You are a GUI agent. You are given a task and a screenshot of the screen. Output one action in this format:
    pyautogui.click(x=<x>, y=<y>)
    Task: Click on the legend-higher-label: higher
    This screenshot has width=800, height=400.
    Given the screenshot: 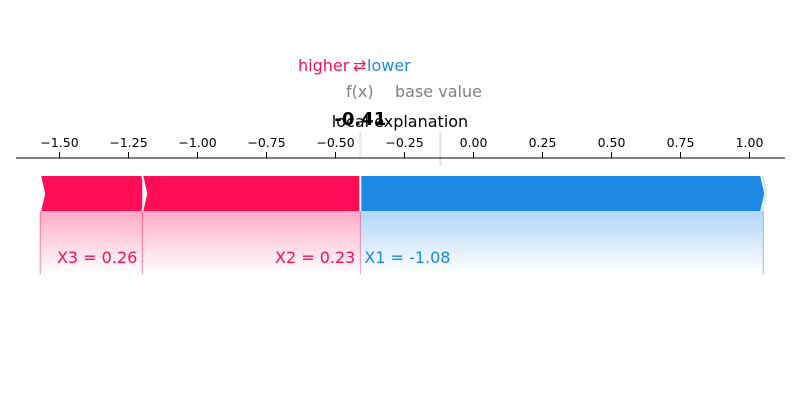 What is the action you would take?
    pyautogui.click(x=324, y=65)
    